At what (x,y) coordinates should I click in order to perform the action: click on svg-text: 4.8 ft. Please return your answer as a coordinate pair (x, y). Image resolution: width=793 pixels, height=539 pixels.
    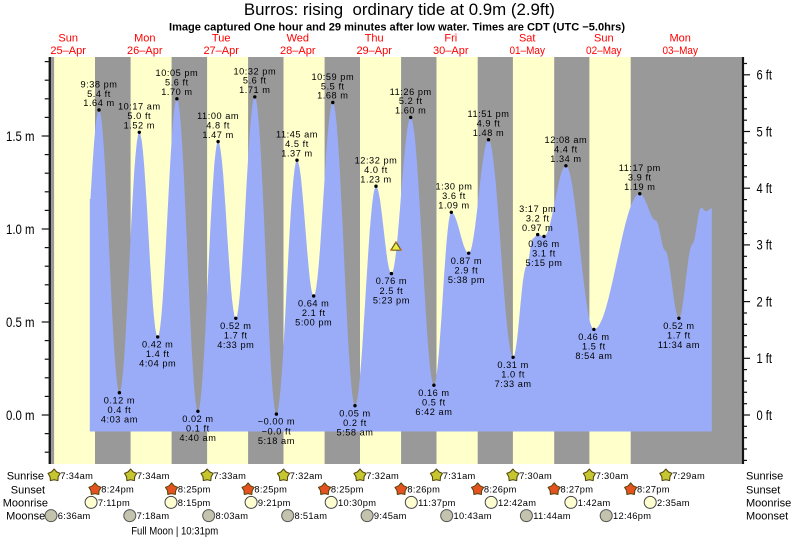
    Looking at the image, I should click on (218, 125).